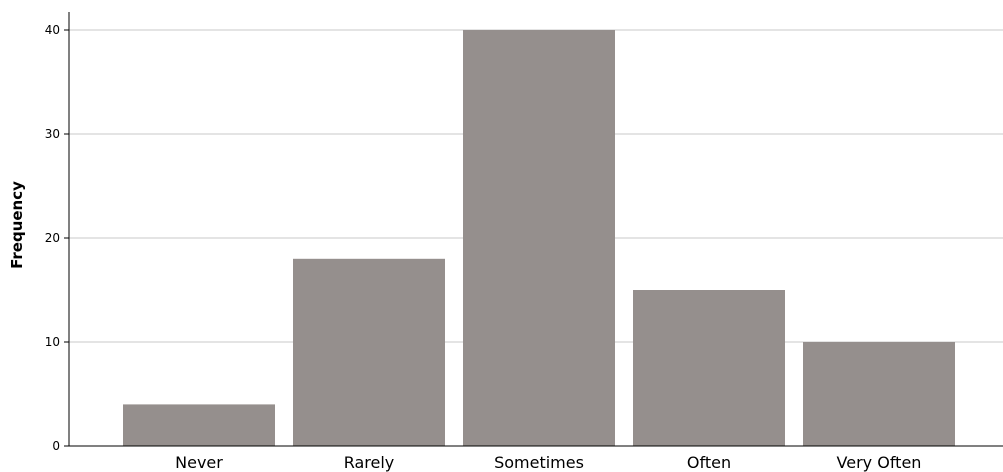  Describe the element at coordinates (199, 462) in the screenshot. I see `x-tick-label: Never` at that location.